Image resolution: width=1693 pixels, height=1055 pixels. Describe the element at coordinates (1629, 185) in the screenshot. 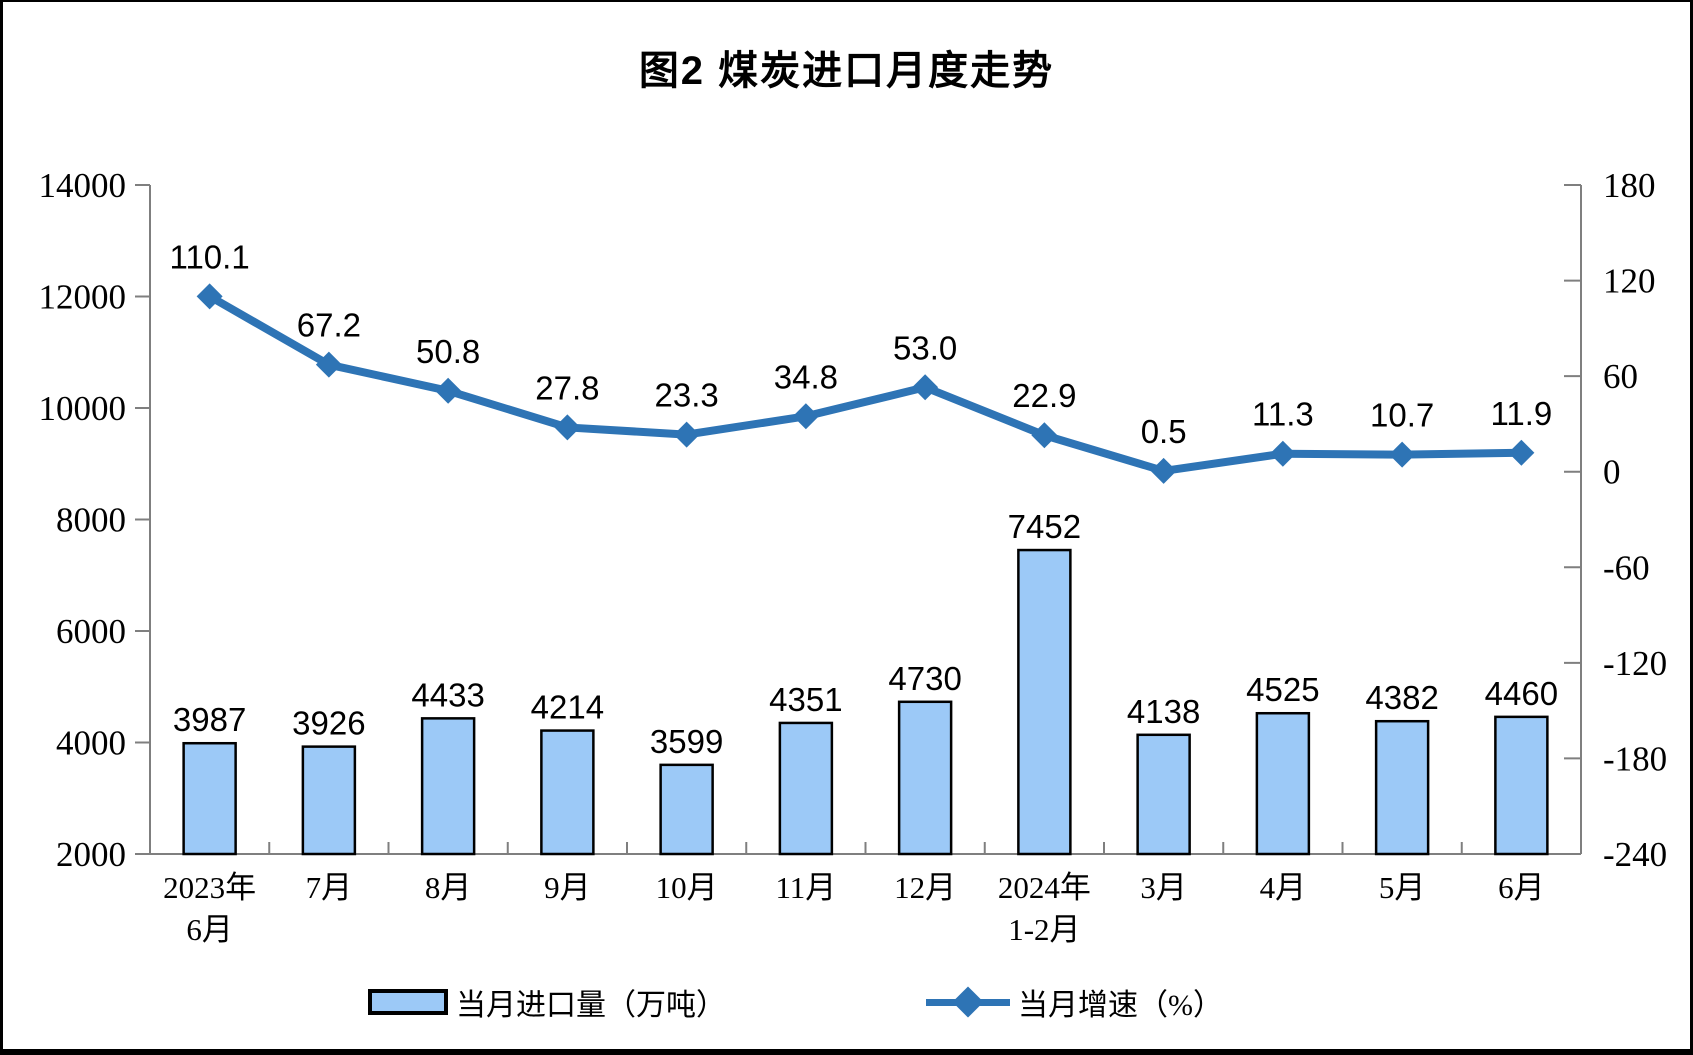

I see `right-axis-tick-label: 180` at that location.